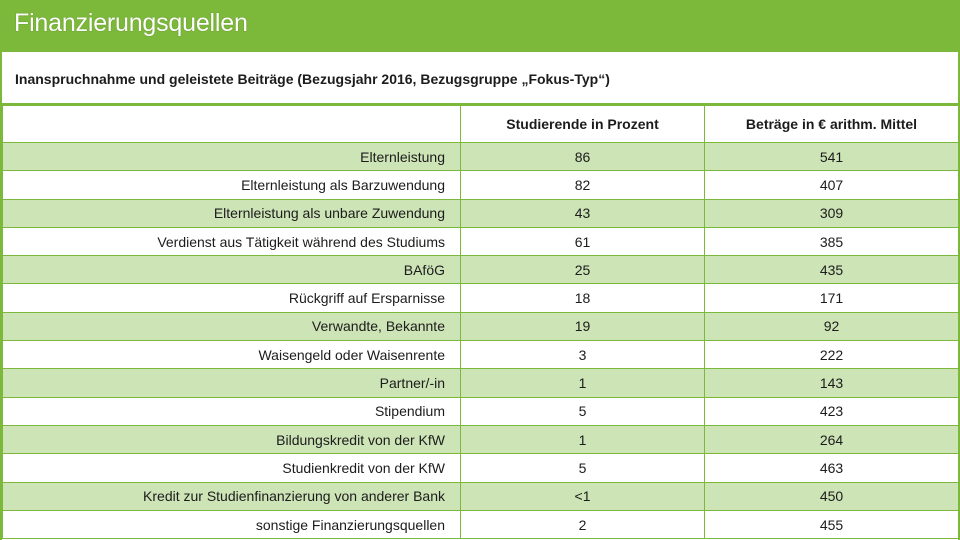 The height and width of the screenshot is (540, 960). Describe the element at coordinates (231, 355) in the screenshot. I see `row-label: Waisengeld oder Waisenrente` at that location.